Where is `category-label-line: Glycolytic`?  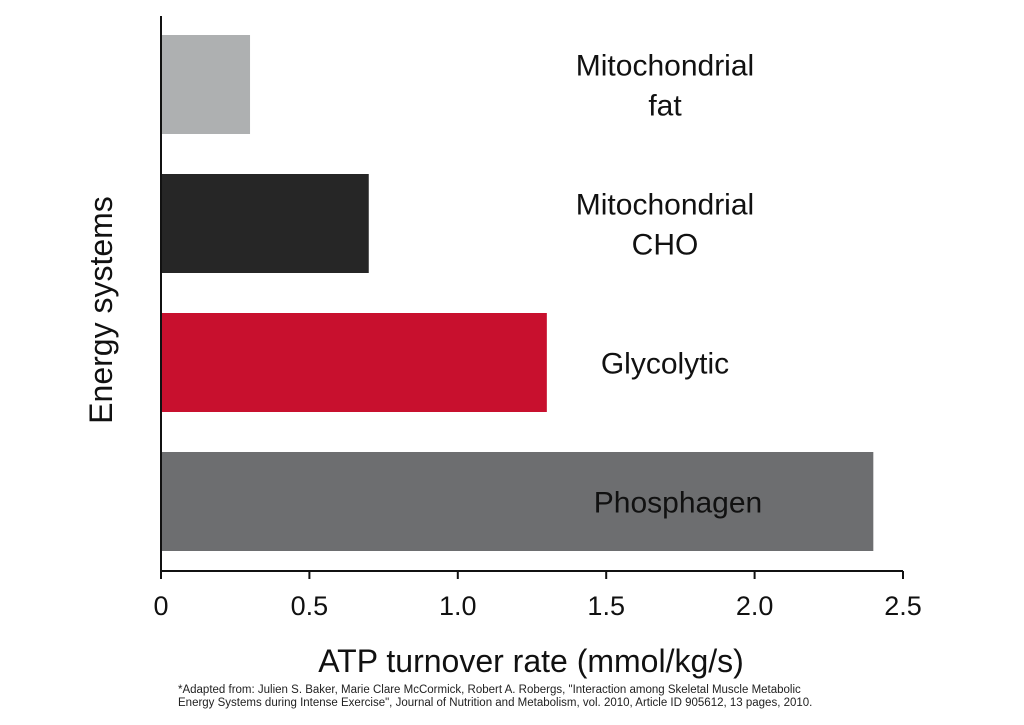 category-label-line: Glycolytic is located at coordinates (665, 364).